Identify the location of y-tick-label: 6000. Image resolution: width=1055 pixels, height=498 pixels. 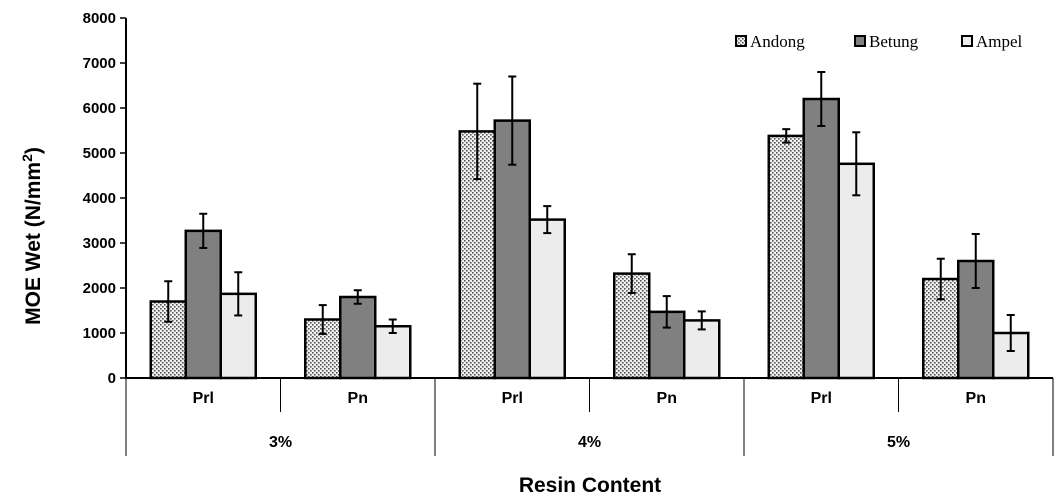
(99, 108).